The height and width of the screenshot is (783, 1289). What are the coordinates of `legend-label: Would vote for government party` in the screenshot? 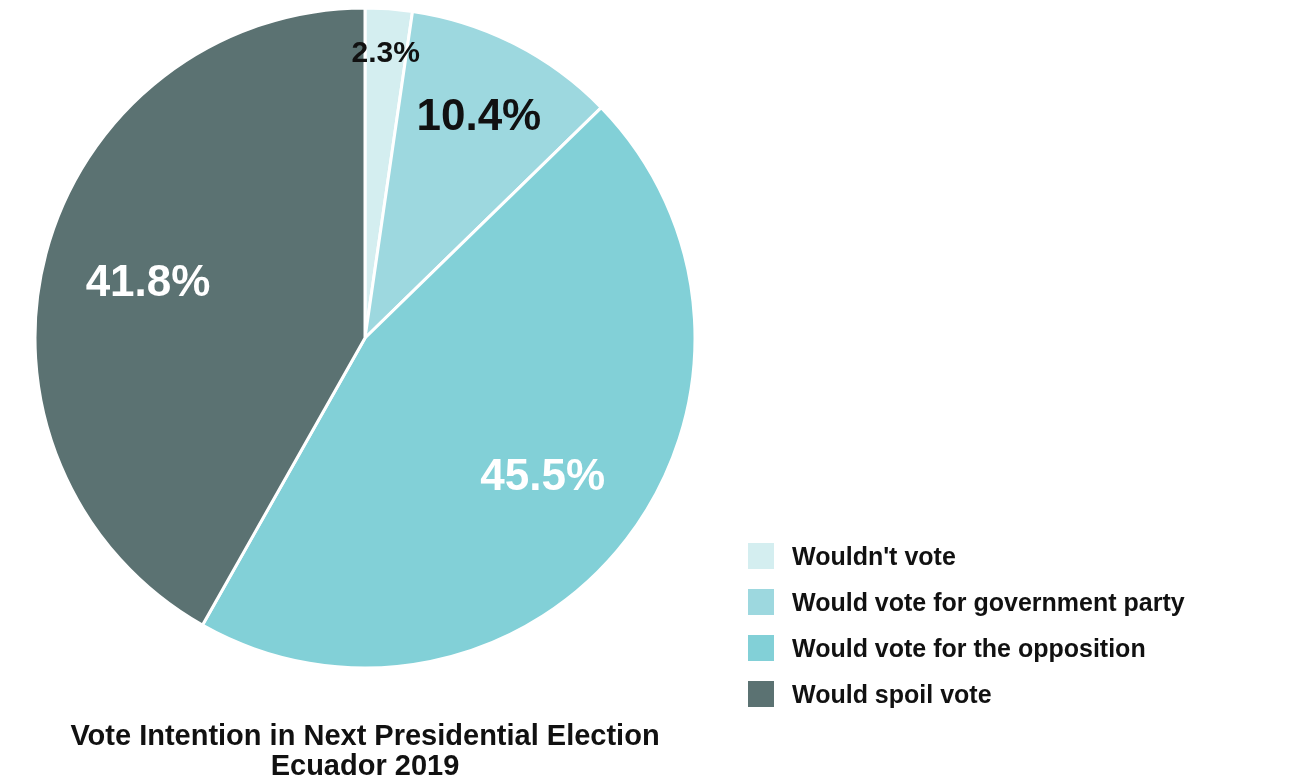 It's located at (988, 602).